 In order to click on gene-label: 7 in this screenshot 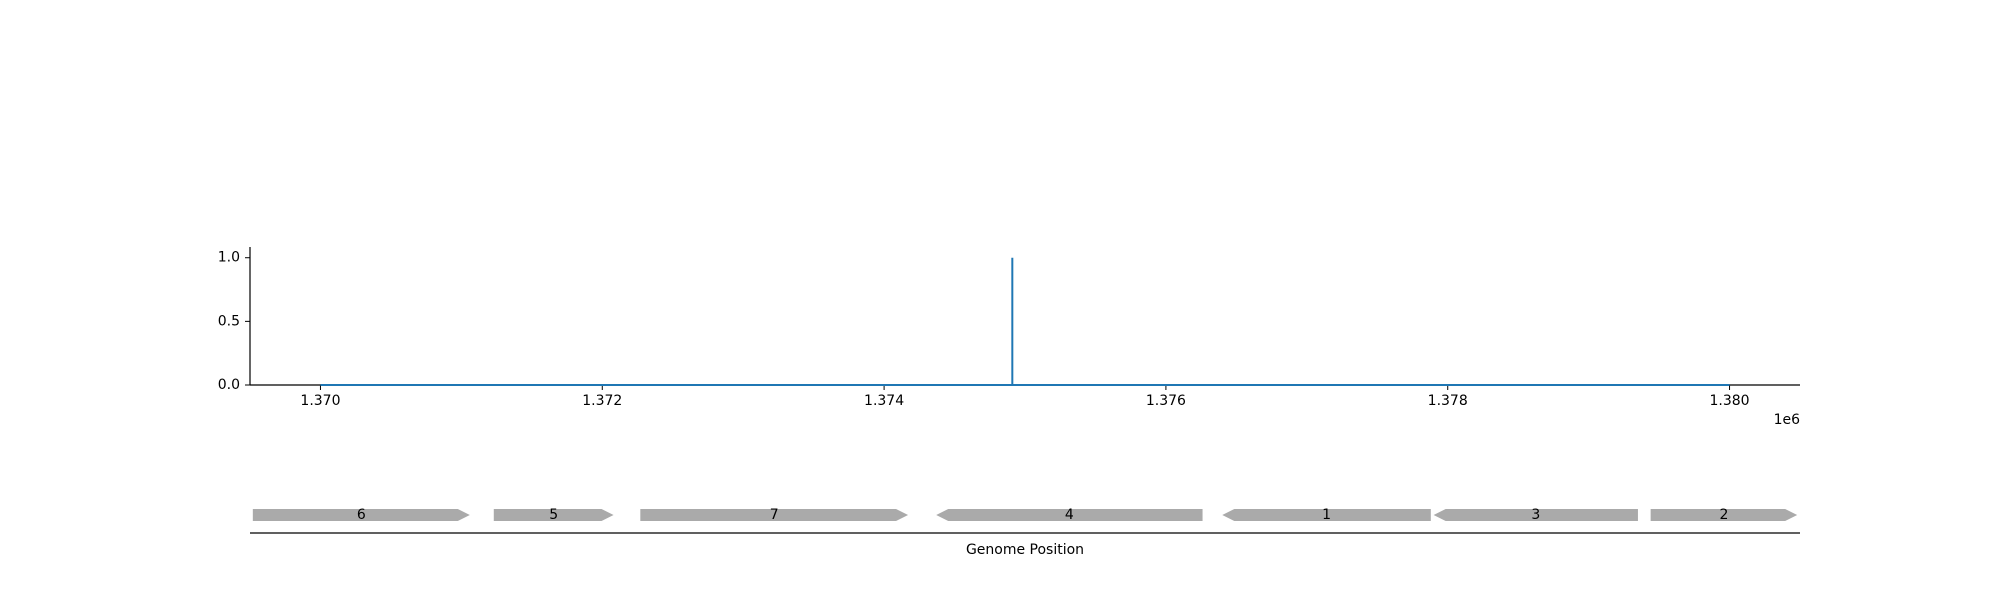, I will do `click(774, 515)`.